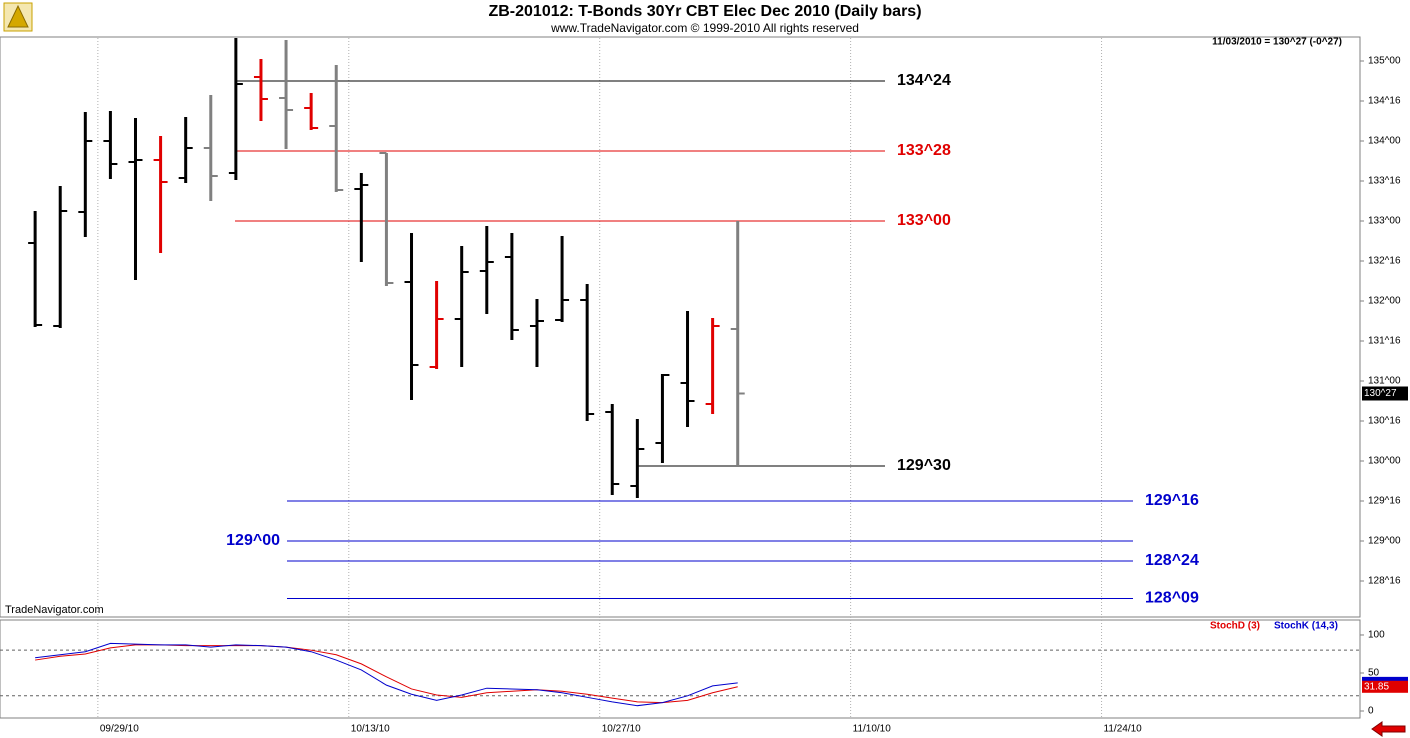 This screenshot has width=1410, height=738. I want to click on x-tick-label: 09/29/10, so click(119, 729).